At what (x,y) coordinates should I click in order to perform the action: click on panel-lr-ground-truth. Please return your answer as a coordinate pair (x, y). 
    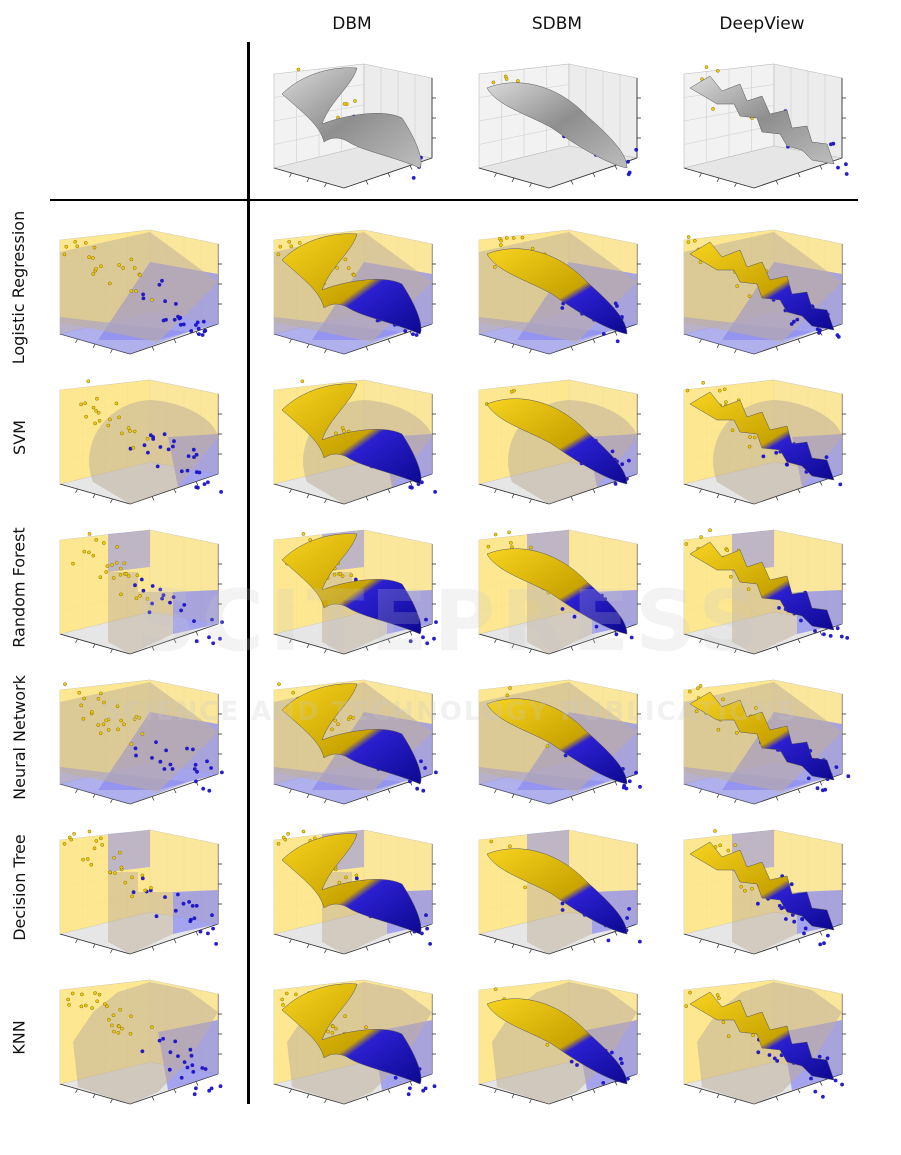
    Looking at the image, I should click on (138, 286).